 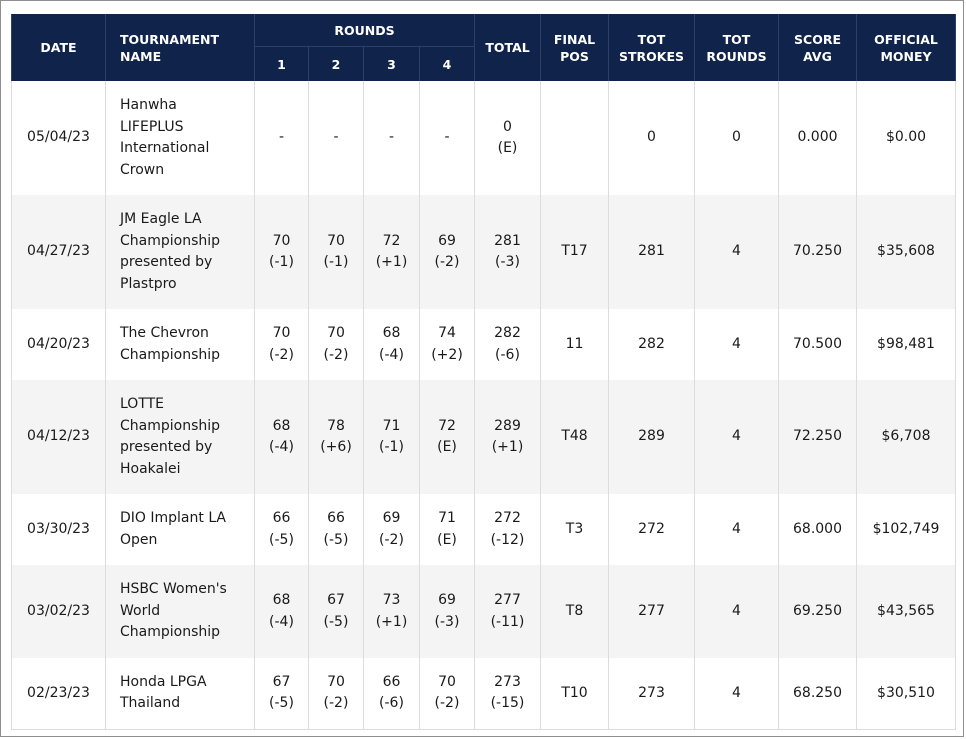 What do you see at coordinates (148, 105) in the screenshot?
I see `tournament-name-line: Hanwha` at bounding box center [148, 105].